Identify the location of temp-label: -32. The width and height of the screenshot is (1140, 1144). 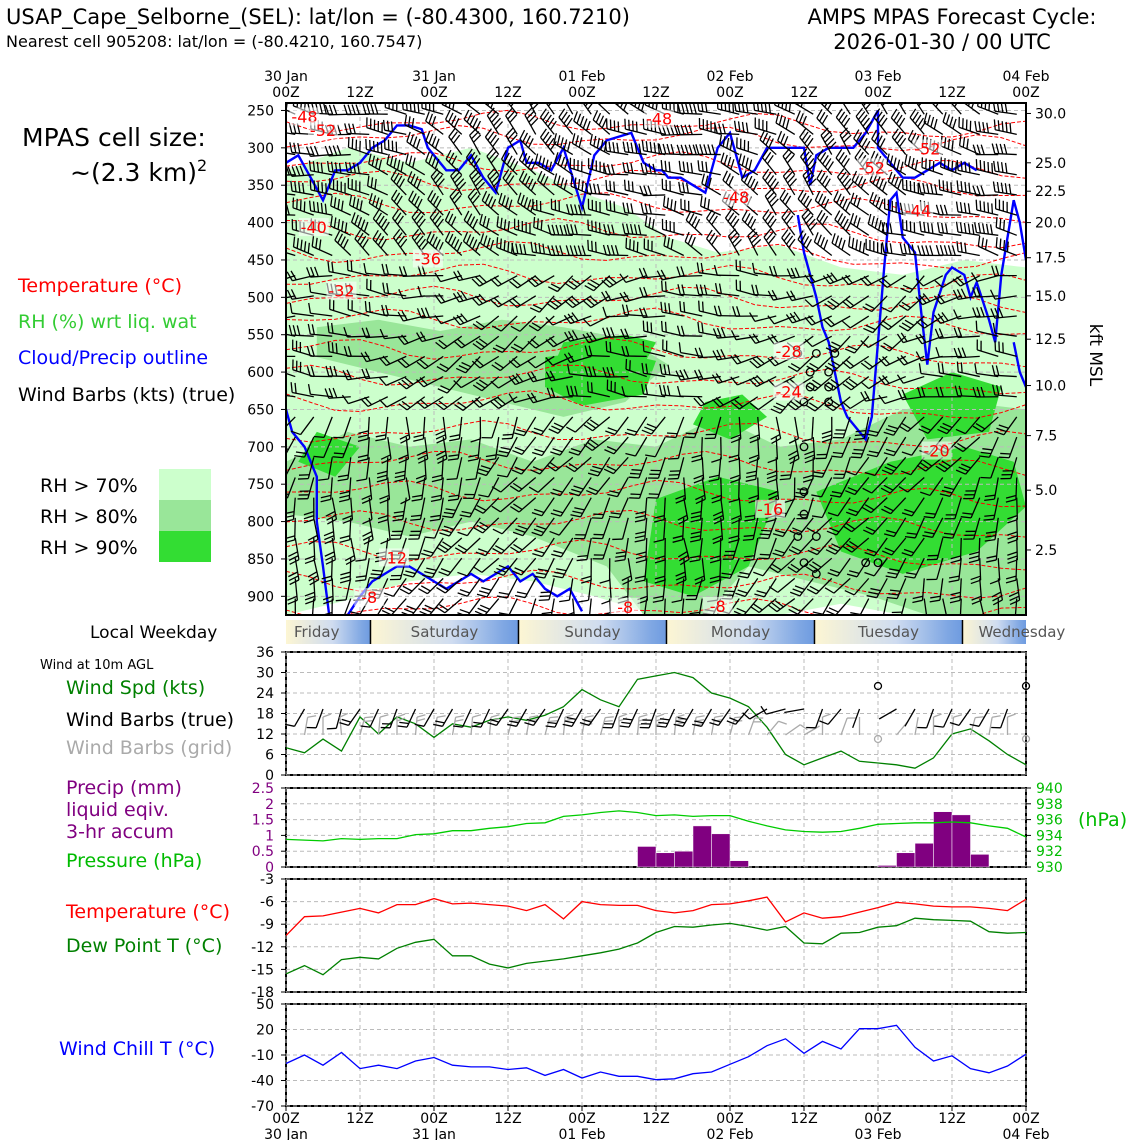
(341, 291).